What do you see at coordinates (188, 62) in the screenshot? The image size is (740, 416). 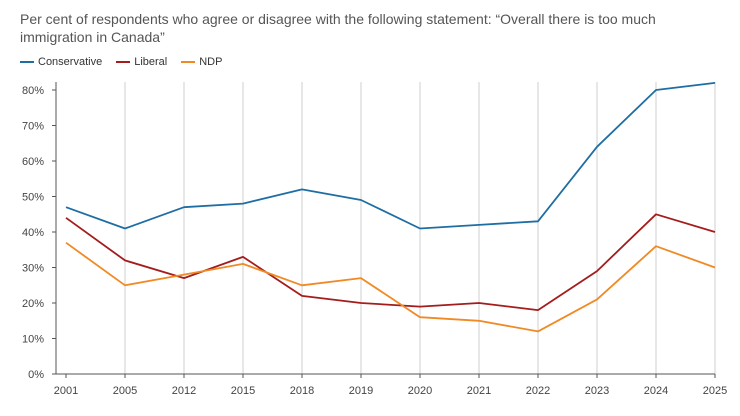 I see `legend-swatch-ndp` at bounding box center [188, 62].